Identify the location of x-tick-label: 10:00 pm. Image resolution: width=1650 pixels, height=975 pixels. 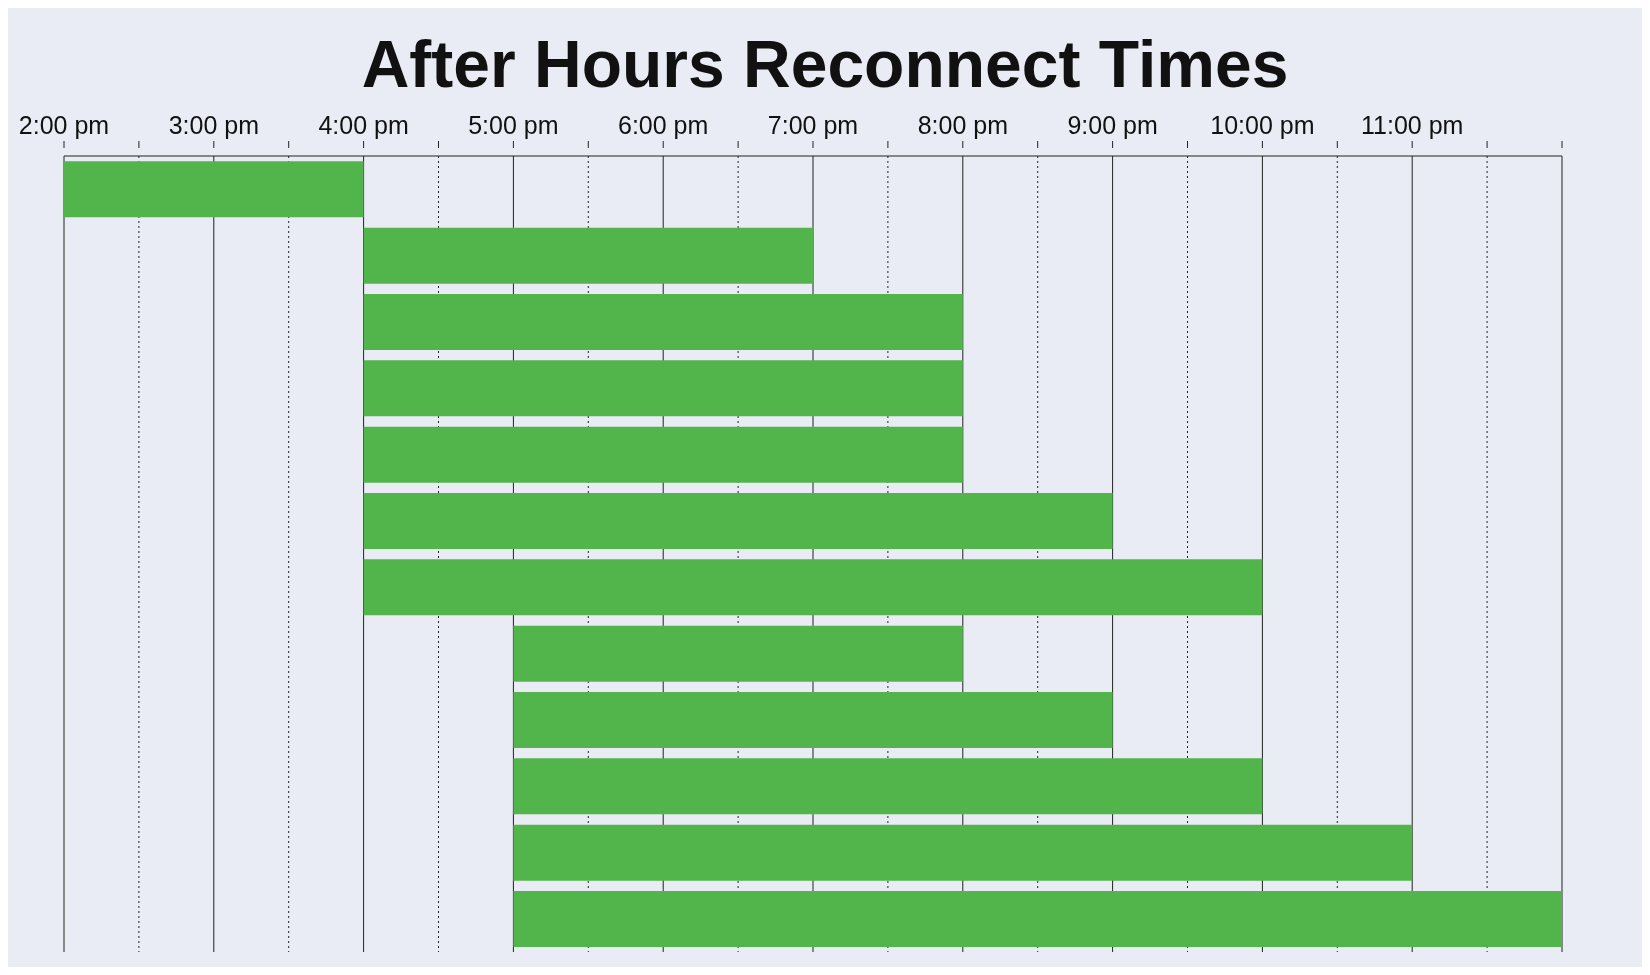
(1262, 125).